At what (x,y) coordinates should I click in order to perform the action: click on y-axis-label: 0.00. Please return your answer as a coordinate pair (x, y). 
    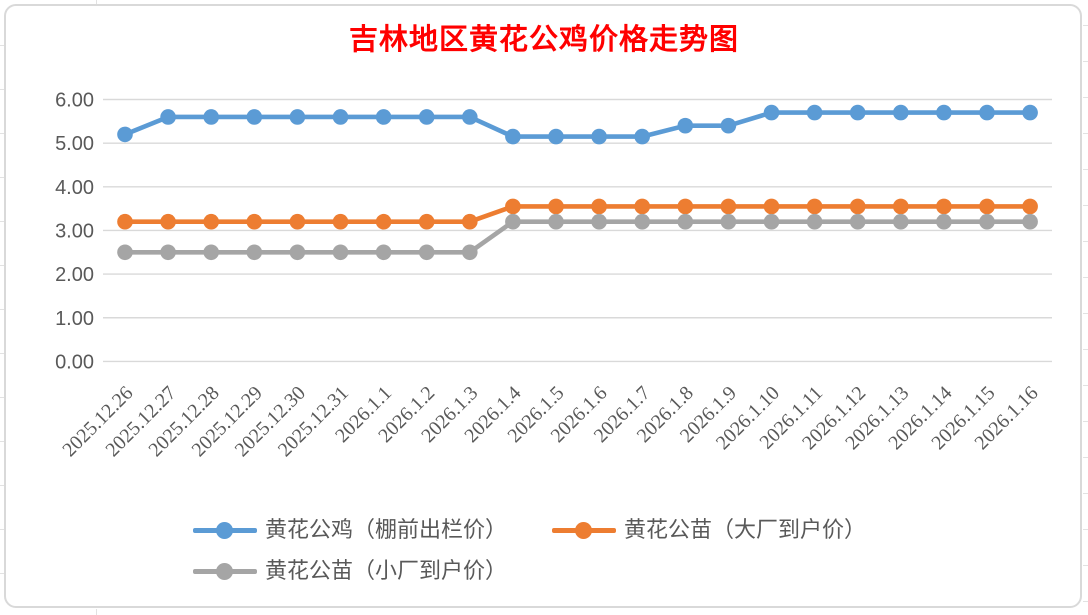
    Looking at the image, I should click on (74, 362).